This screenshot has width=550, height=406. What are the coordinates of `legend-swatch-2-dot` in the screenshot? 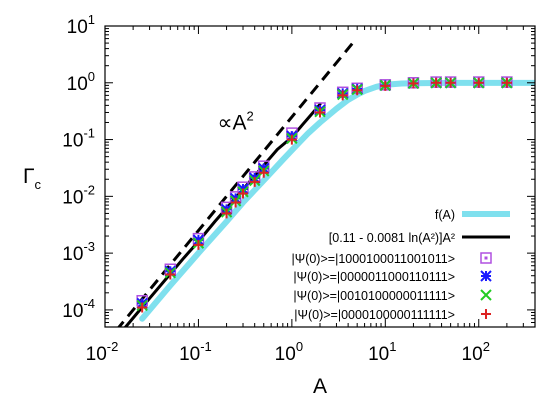 It's located at (486, 258).